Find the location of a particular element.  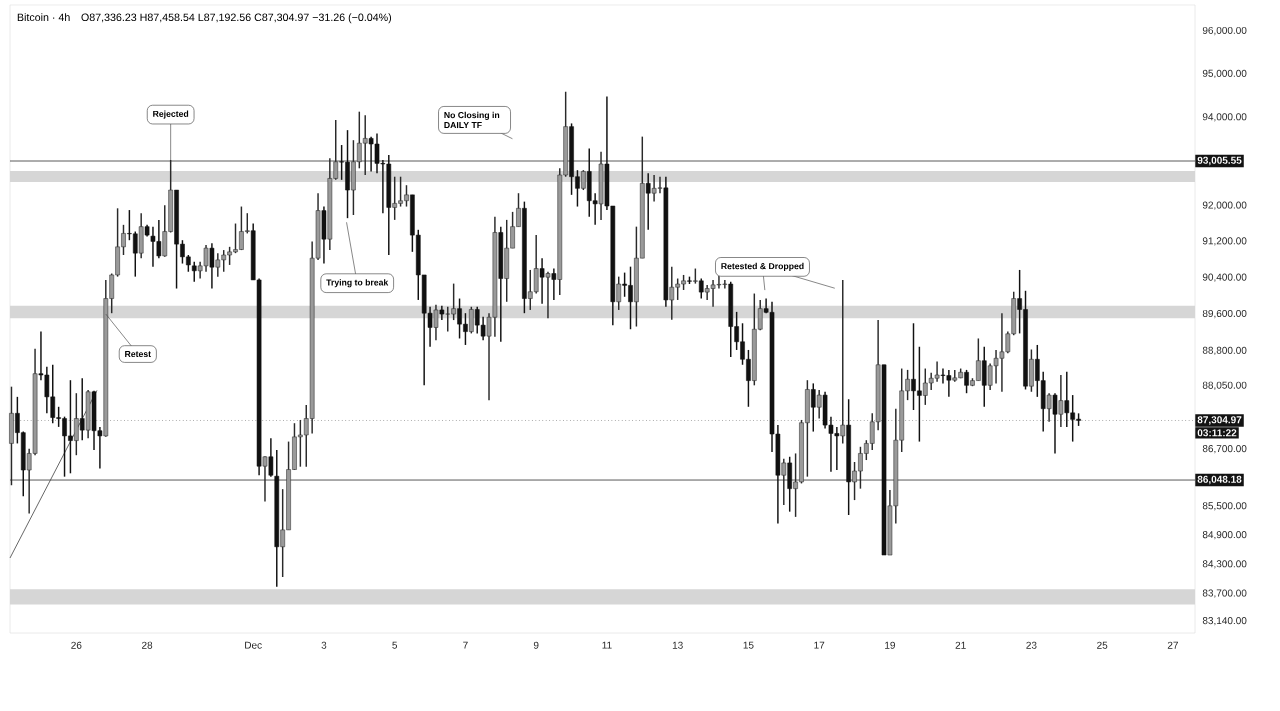

text: Bitcoin · 4h is located at coordinates (43, 17).